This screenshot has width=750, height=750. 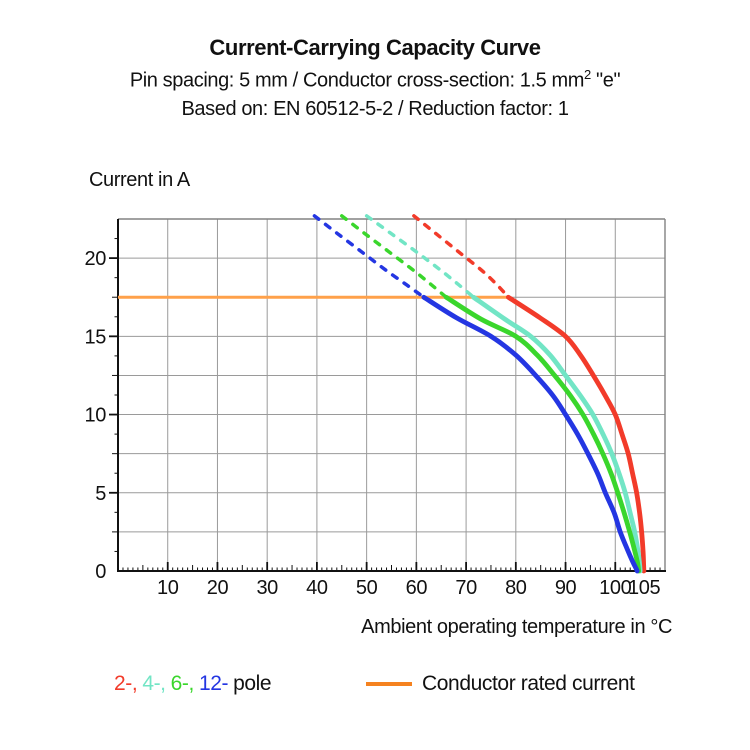 I want to click on x-tick-label-10: 10, so click(x=168, y=588).